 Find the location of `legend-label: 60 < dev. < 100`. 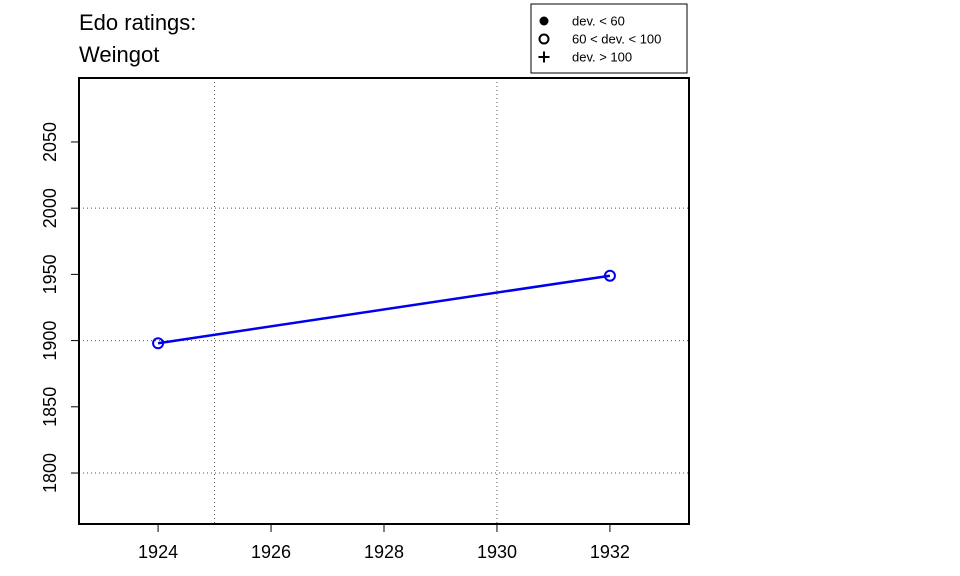

legend-label: 60 < dev. < 100 is located at coordinates (616, 39).